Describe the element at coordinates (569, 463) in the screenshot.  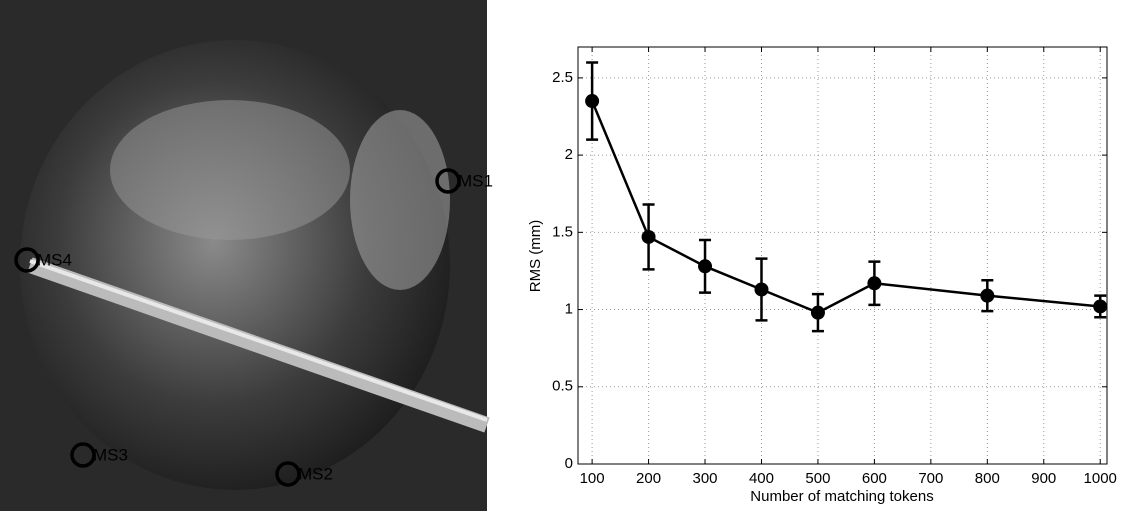
I see `y-tick-label: 0` at that location.